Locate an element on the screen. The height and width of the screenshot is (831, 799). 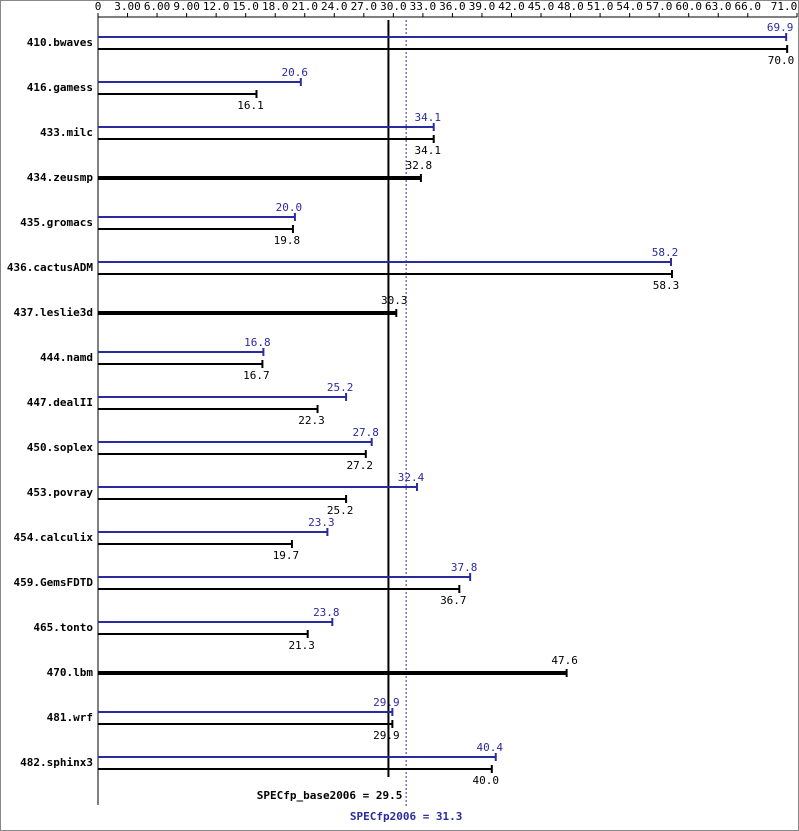
benchmark-label: 410.bwaves is located at coordinates (60, 42).